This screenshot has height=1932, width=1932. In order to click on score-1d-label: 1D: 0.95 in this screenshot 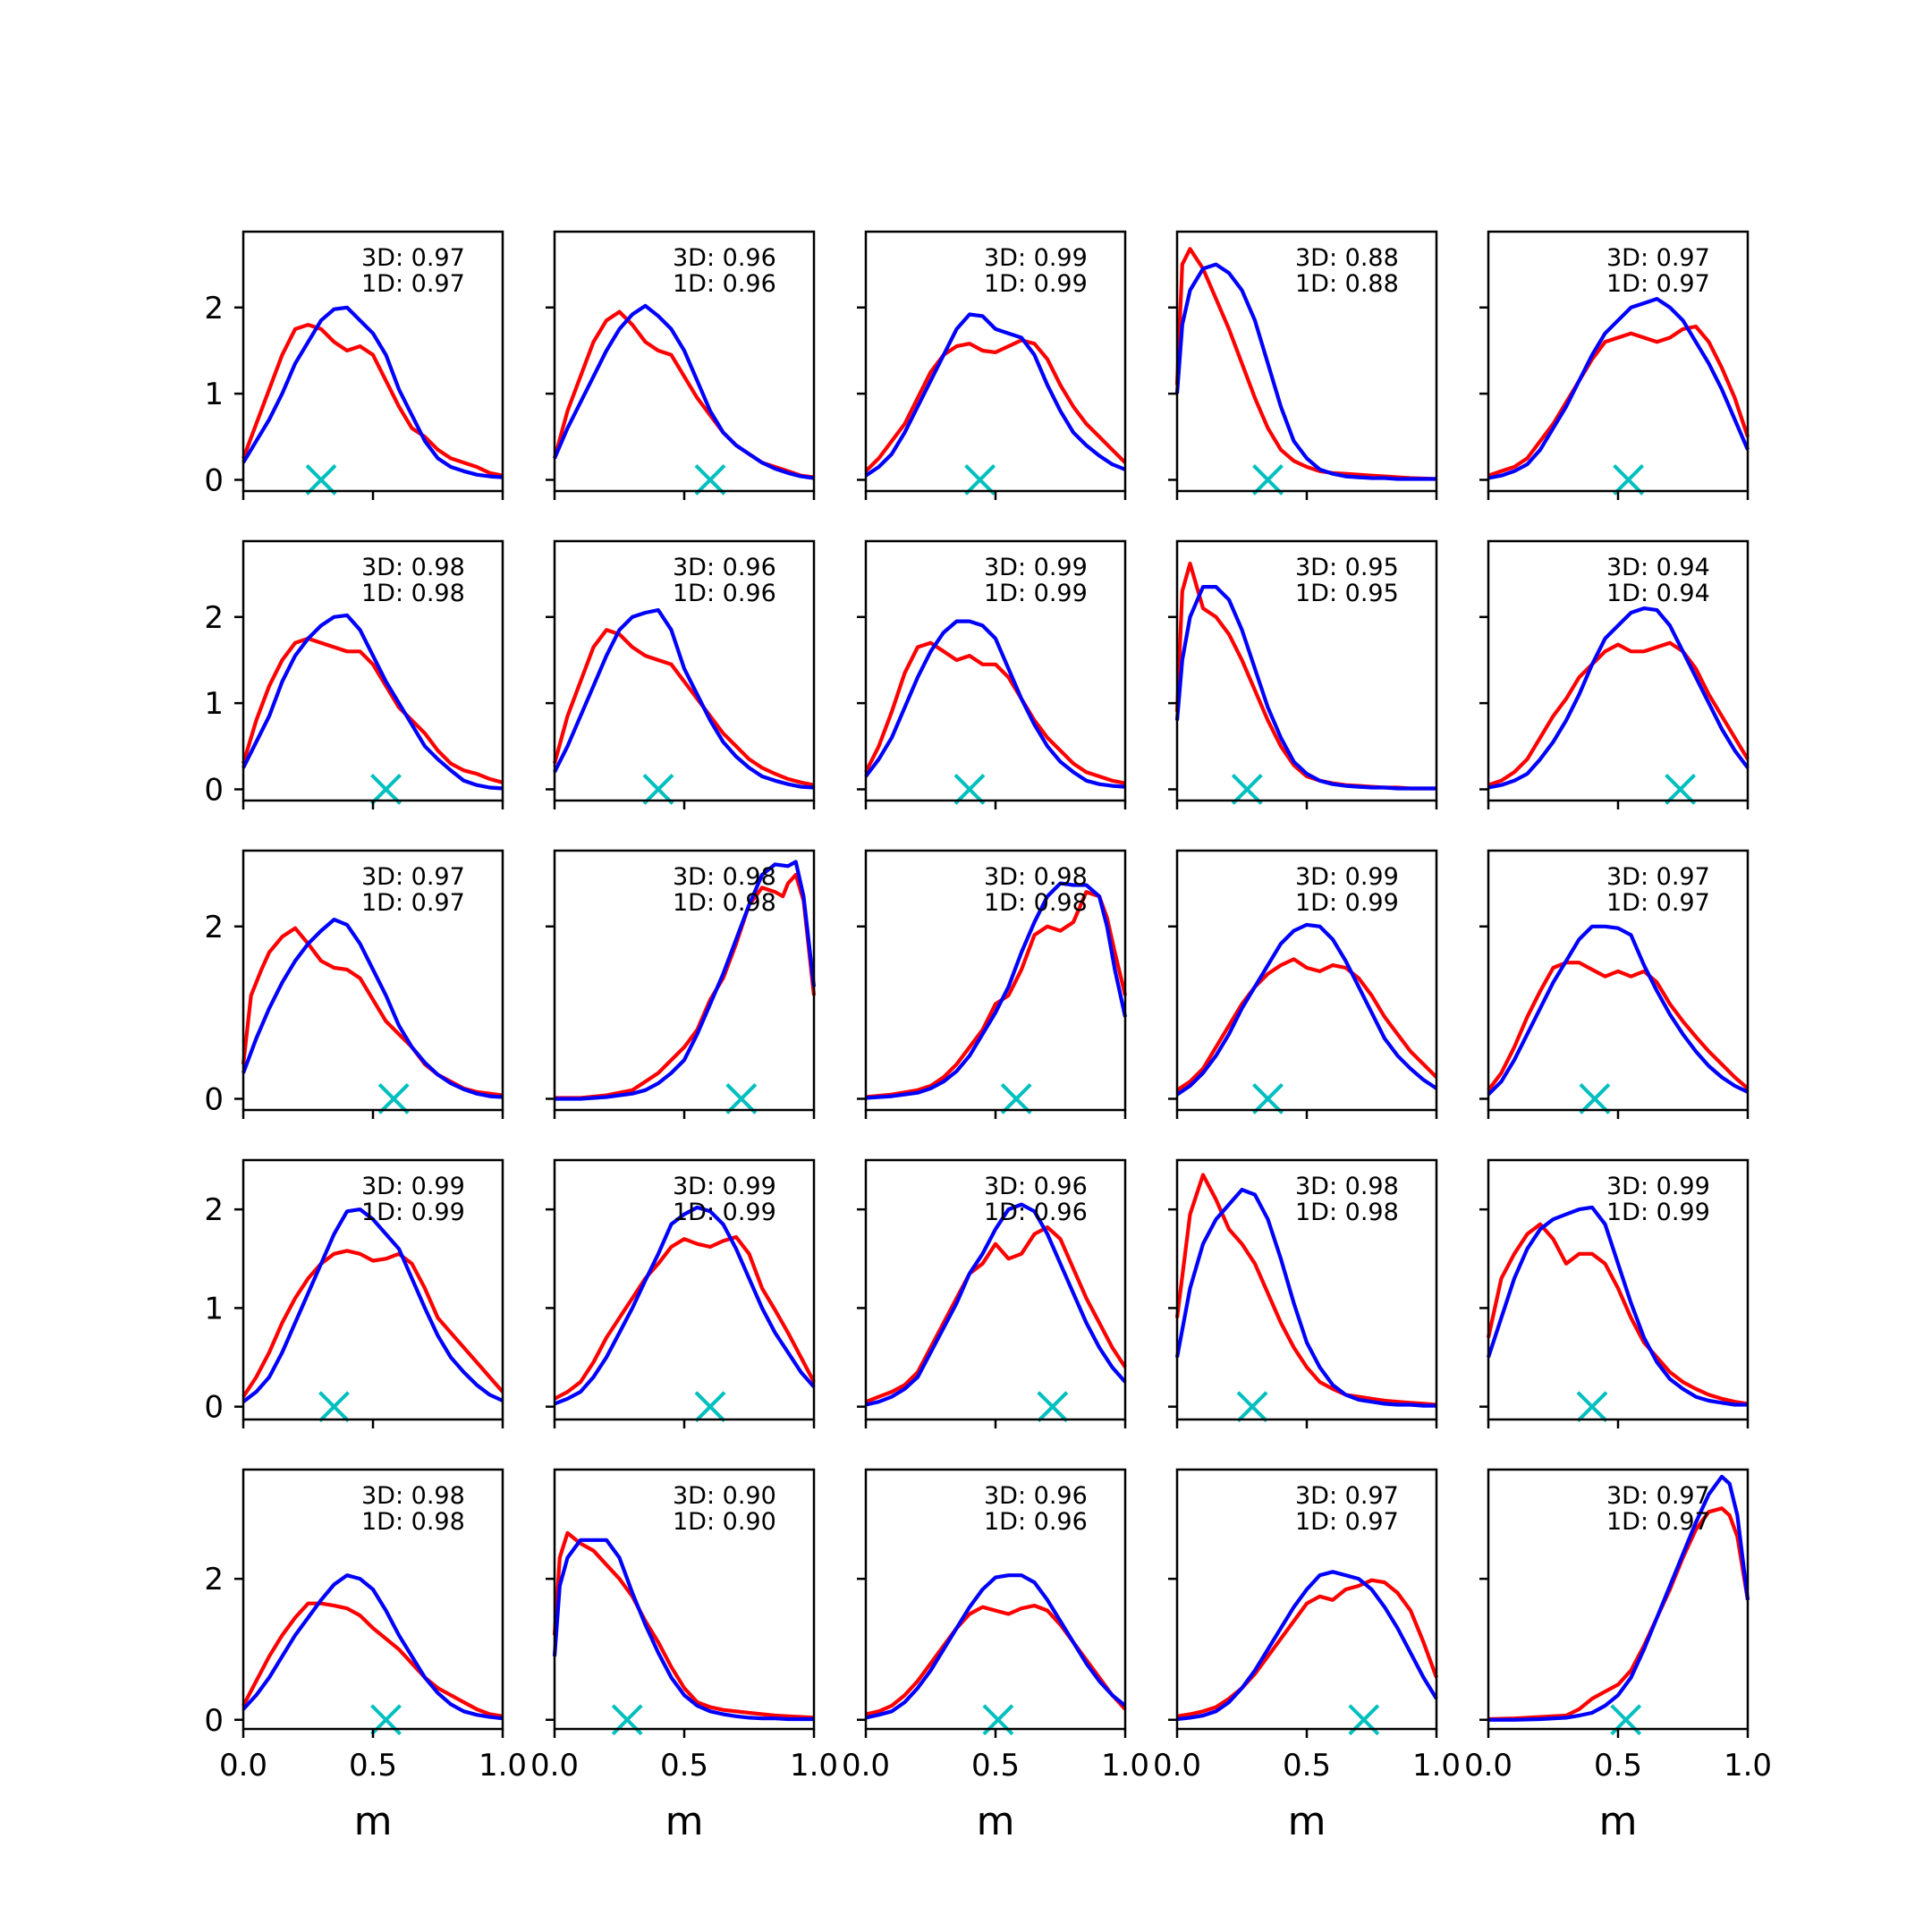, I will do `click(1347, 593)`.